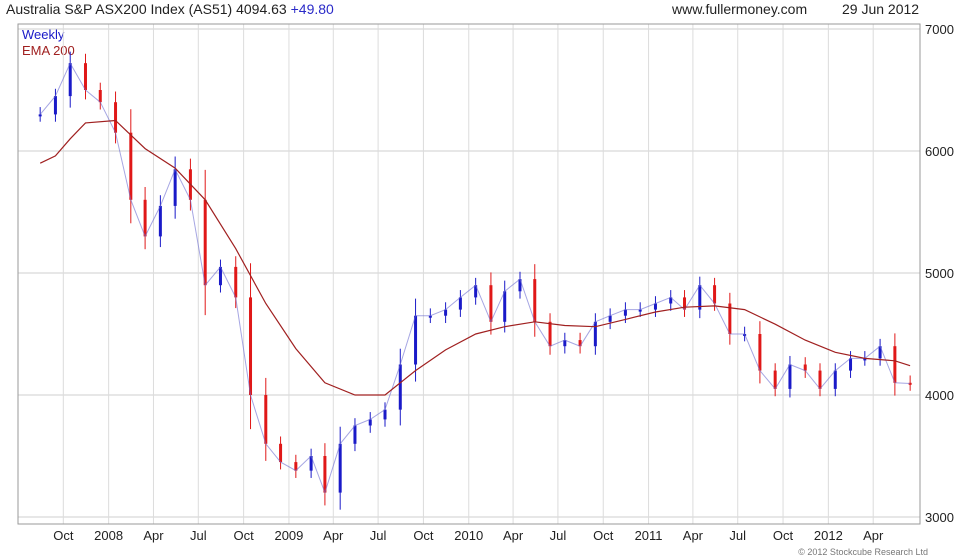 This screenshot has width=980, height=560. Describe the element at coordinates (881, 9) in the screenshot. I see `chart-date: 29 Jun 2012` at that location.